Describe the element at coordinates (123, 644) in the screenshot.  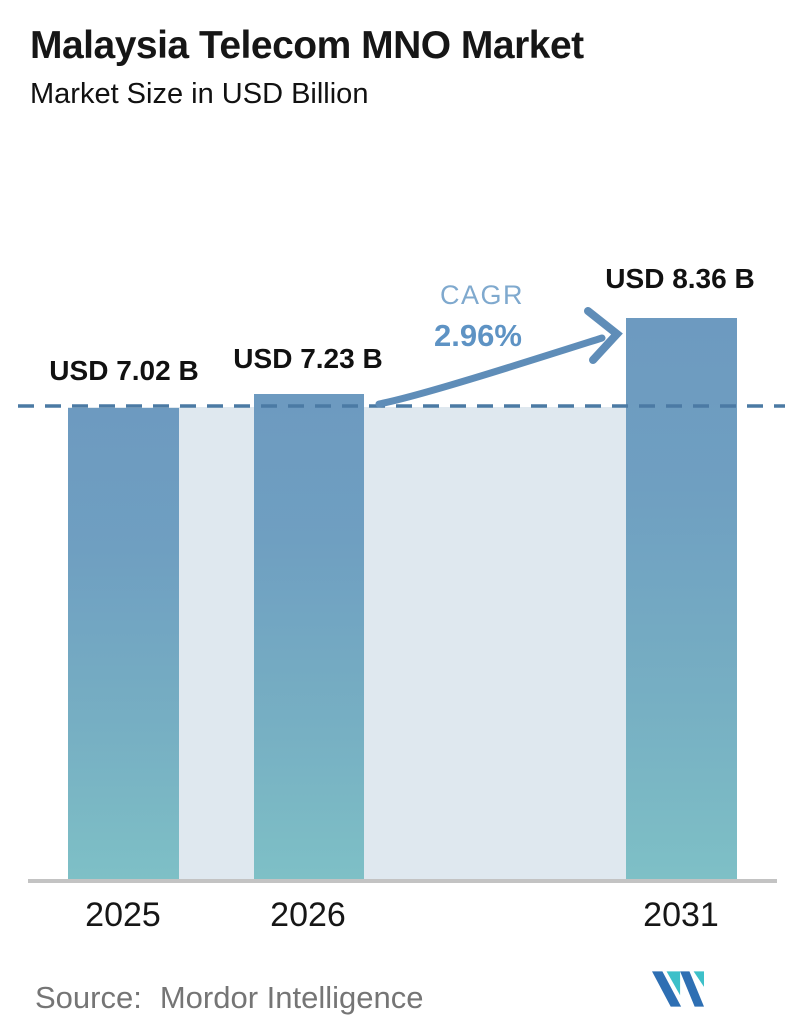
I see `bar-2025` at that location.